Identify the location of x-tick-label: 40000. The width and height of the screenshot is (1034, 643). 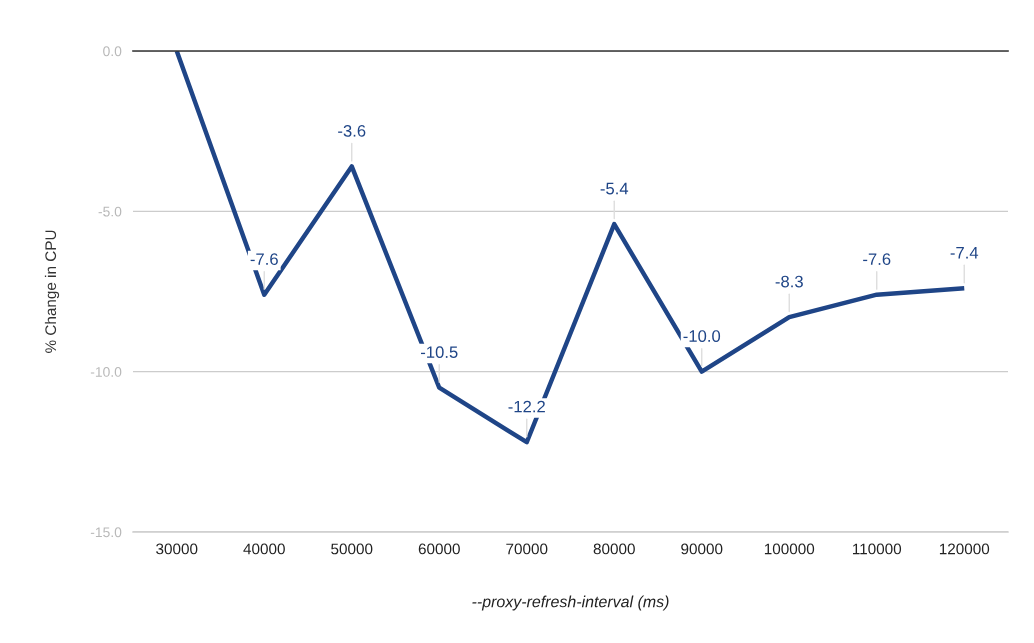
(264, 549).